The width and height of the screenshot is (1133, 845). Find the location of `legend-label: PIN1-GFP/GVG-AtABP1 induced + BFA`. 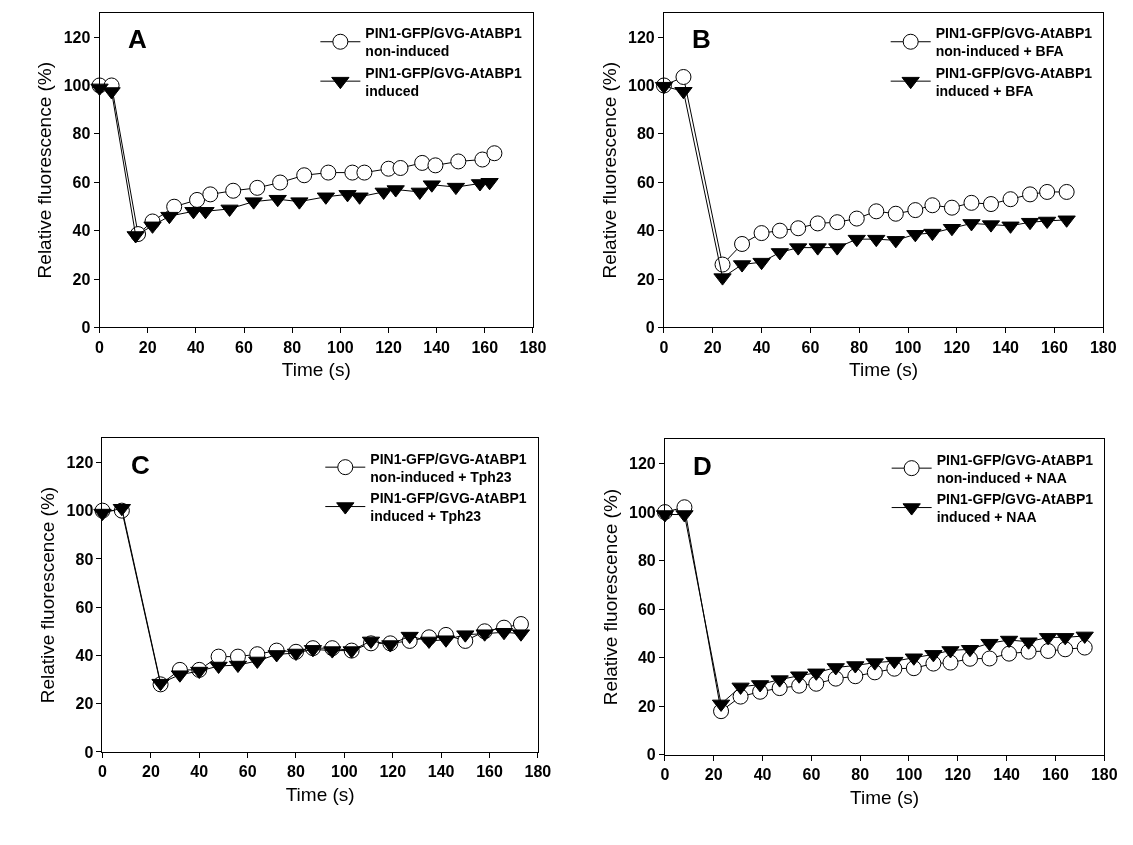

legend-label: PIN1-GFP/GVG-AtABP1 induced + BFA is located at coordinates (1014, 81).